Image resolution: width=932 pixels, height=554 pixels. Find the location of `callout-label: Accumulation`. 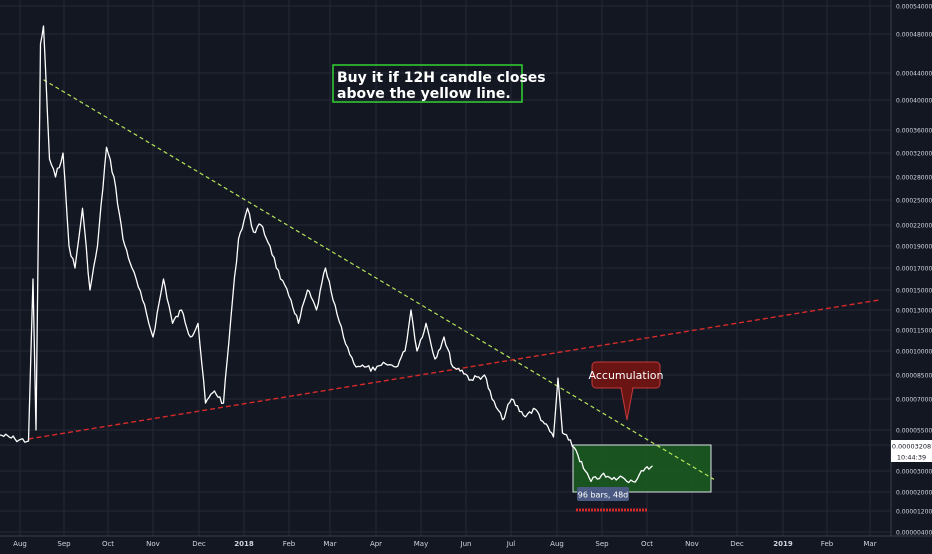

callout-label: Accumulation is located at coordinates (626, 375).